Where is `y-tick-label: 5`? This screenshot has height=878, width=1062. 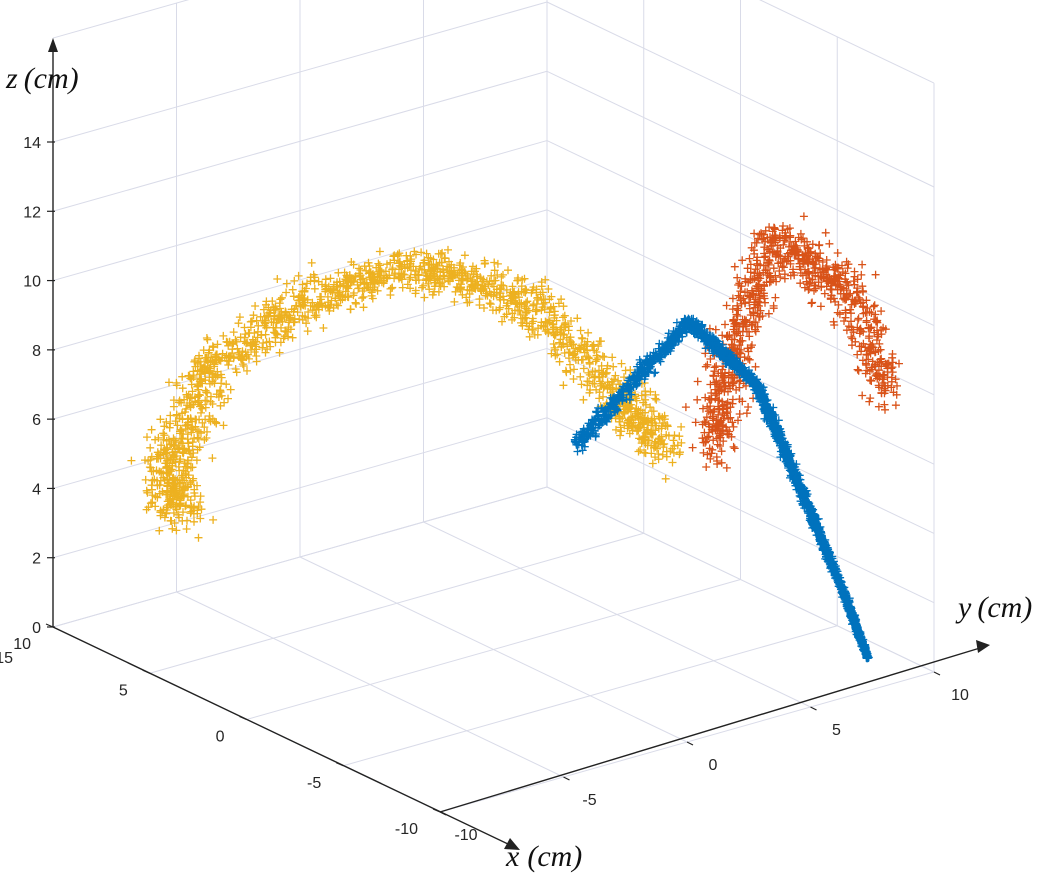 y-tick-label: 5 is located at coordinates (836, 730).